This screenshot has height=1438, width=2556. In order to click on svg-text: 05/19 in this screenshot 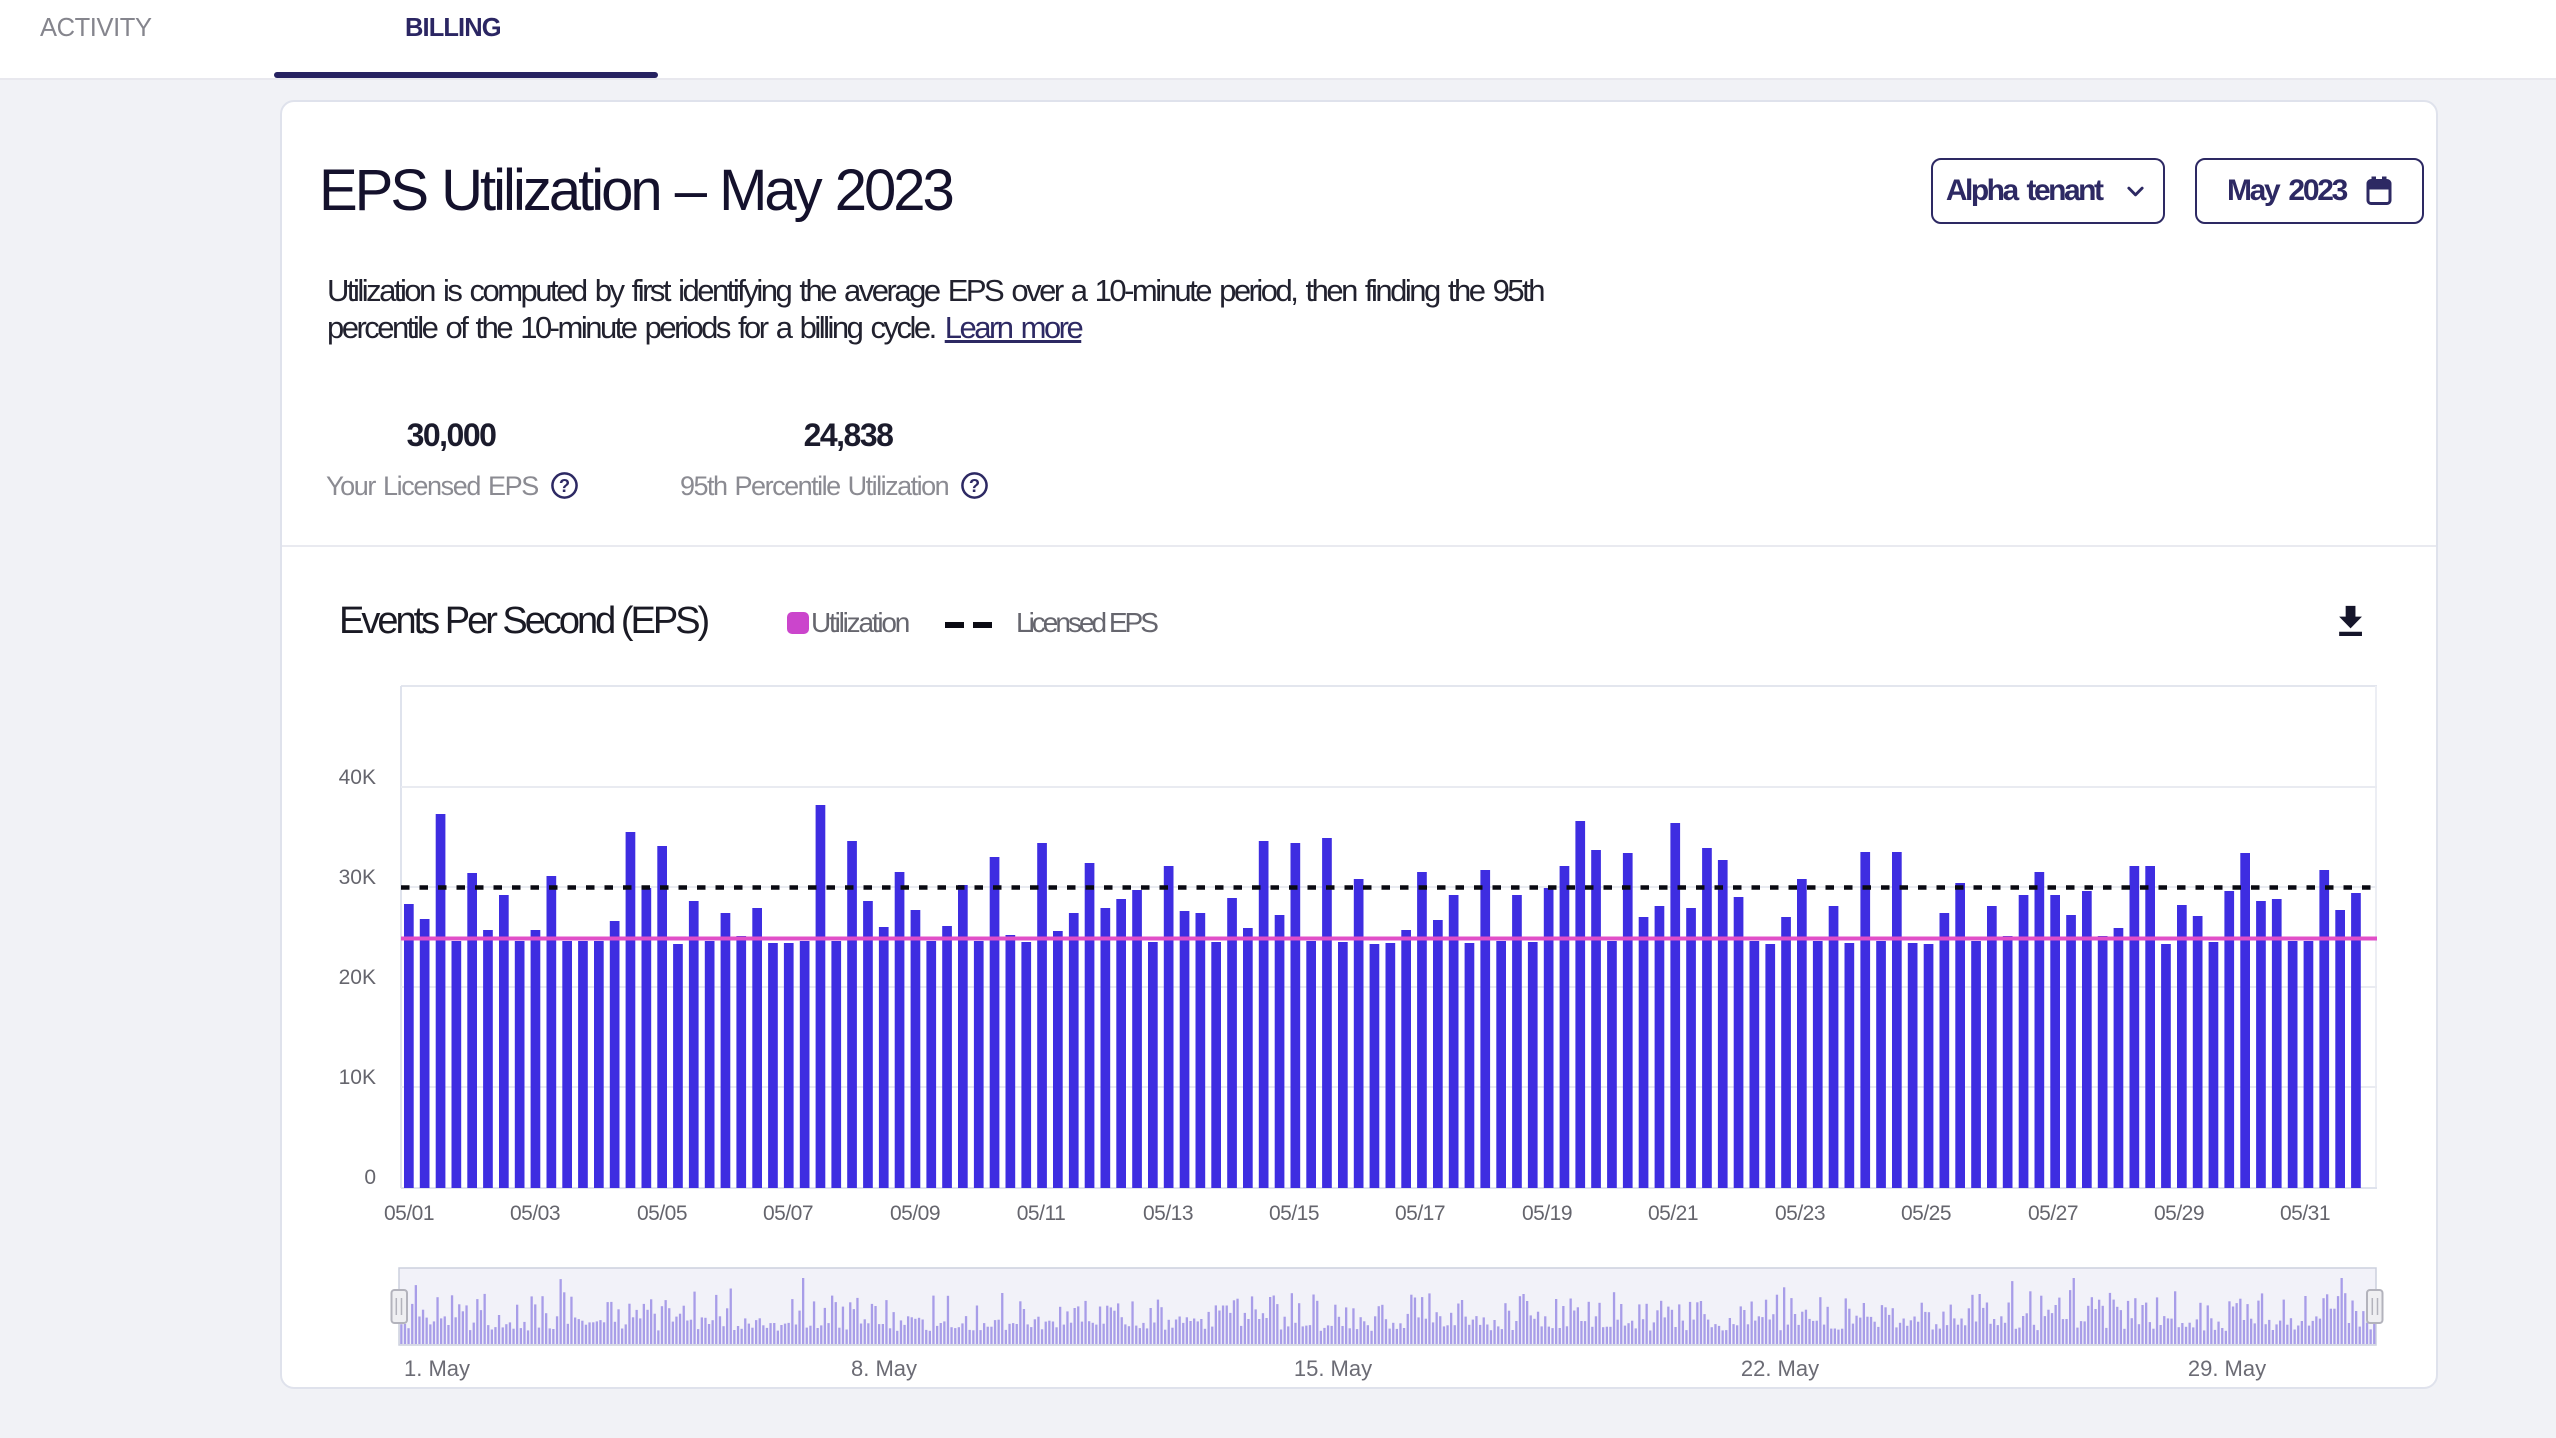, I will do `click(1547, 1213)`.